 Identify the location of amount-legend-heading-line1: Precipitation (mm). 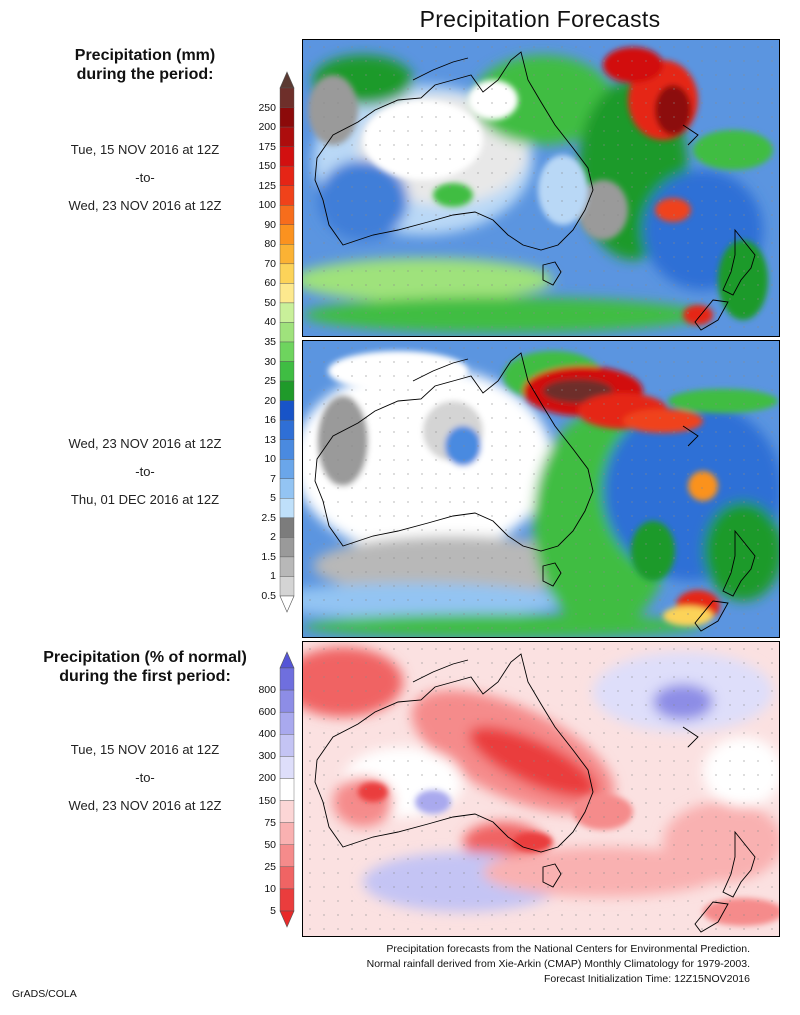
(145, 55).